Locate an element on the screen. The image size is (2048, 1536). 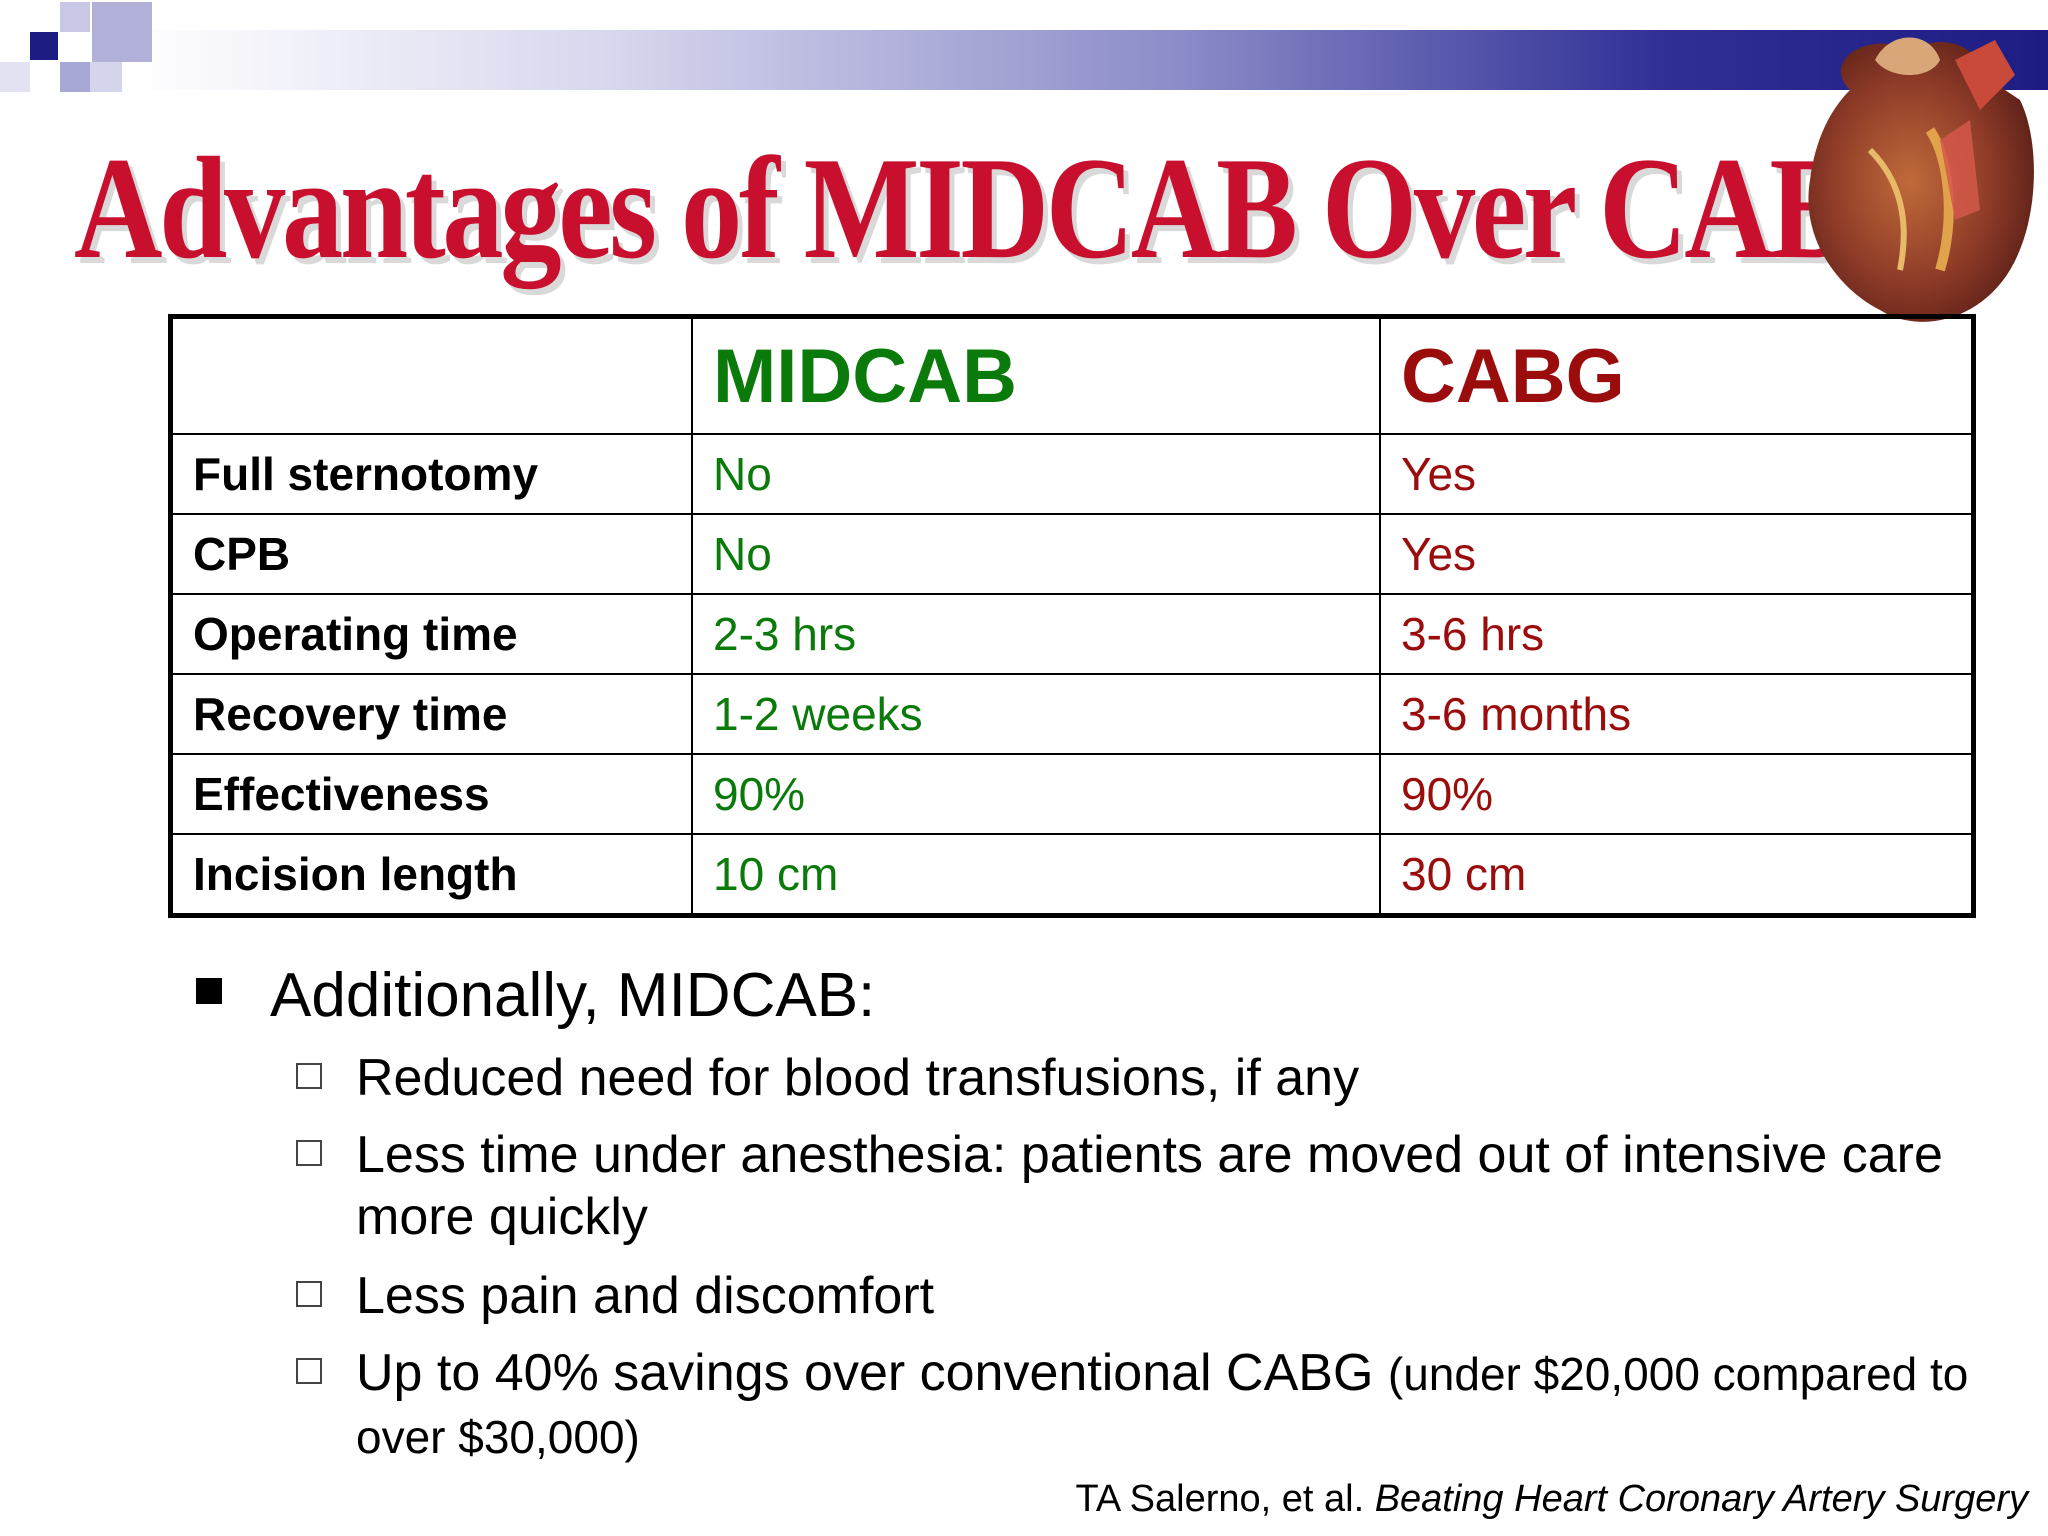
row-label: CPB is located at coordinates (431, 554).